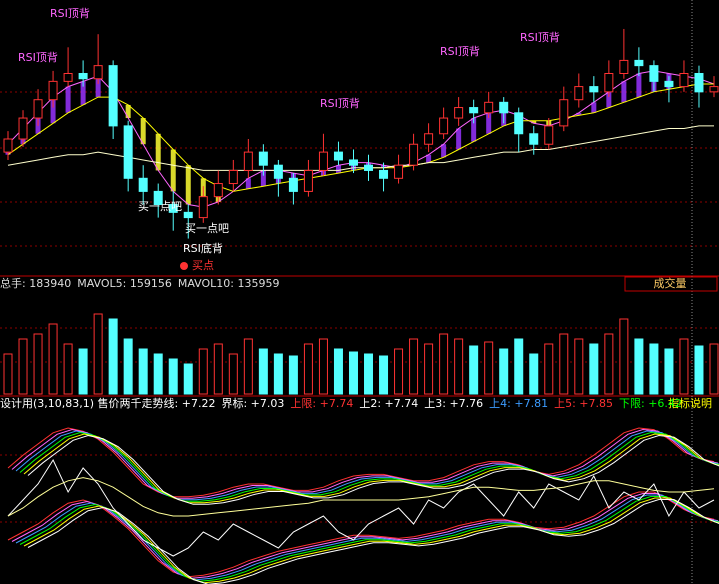 The image size is (719, 584). Describe the element at coordinates (518, 403) in the screenshot. I see `indicator-info-item: 上4: +7.81` at that location.